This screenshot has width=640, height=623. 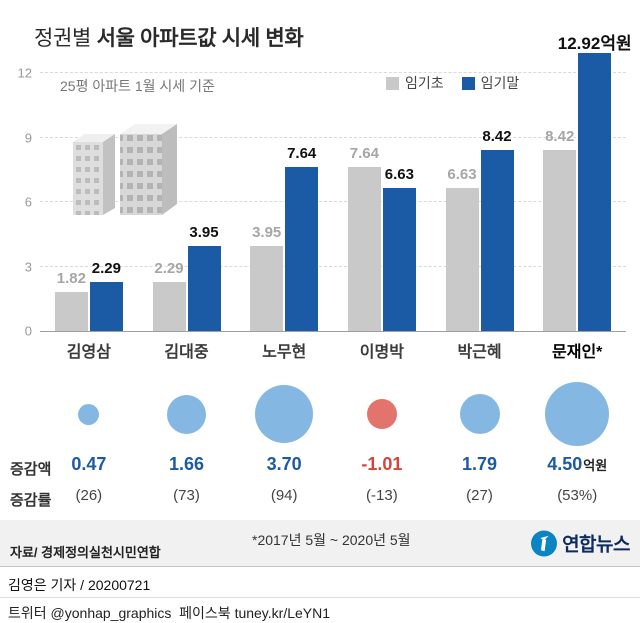 I want to click on amount-value: 1.79, so click(x=480, y=464).